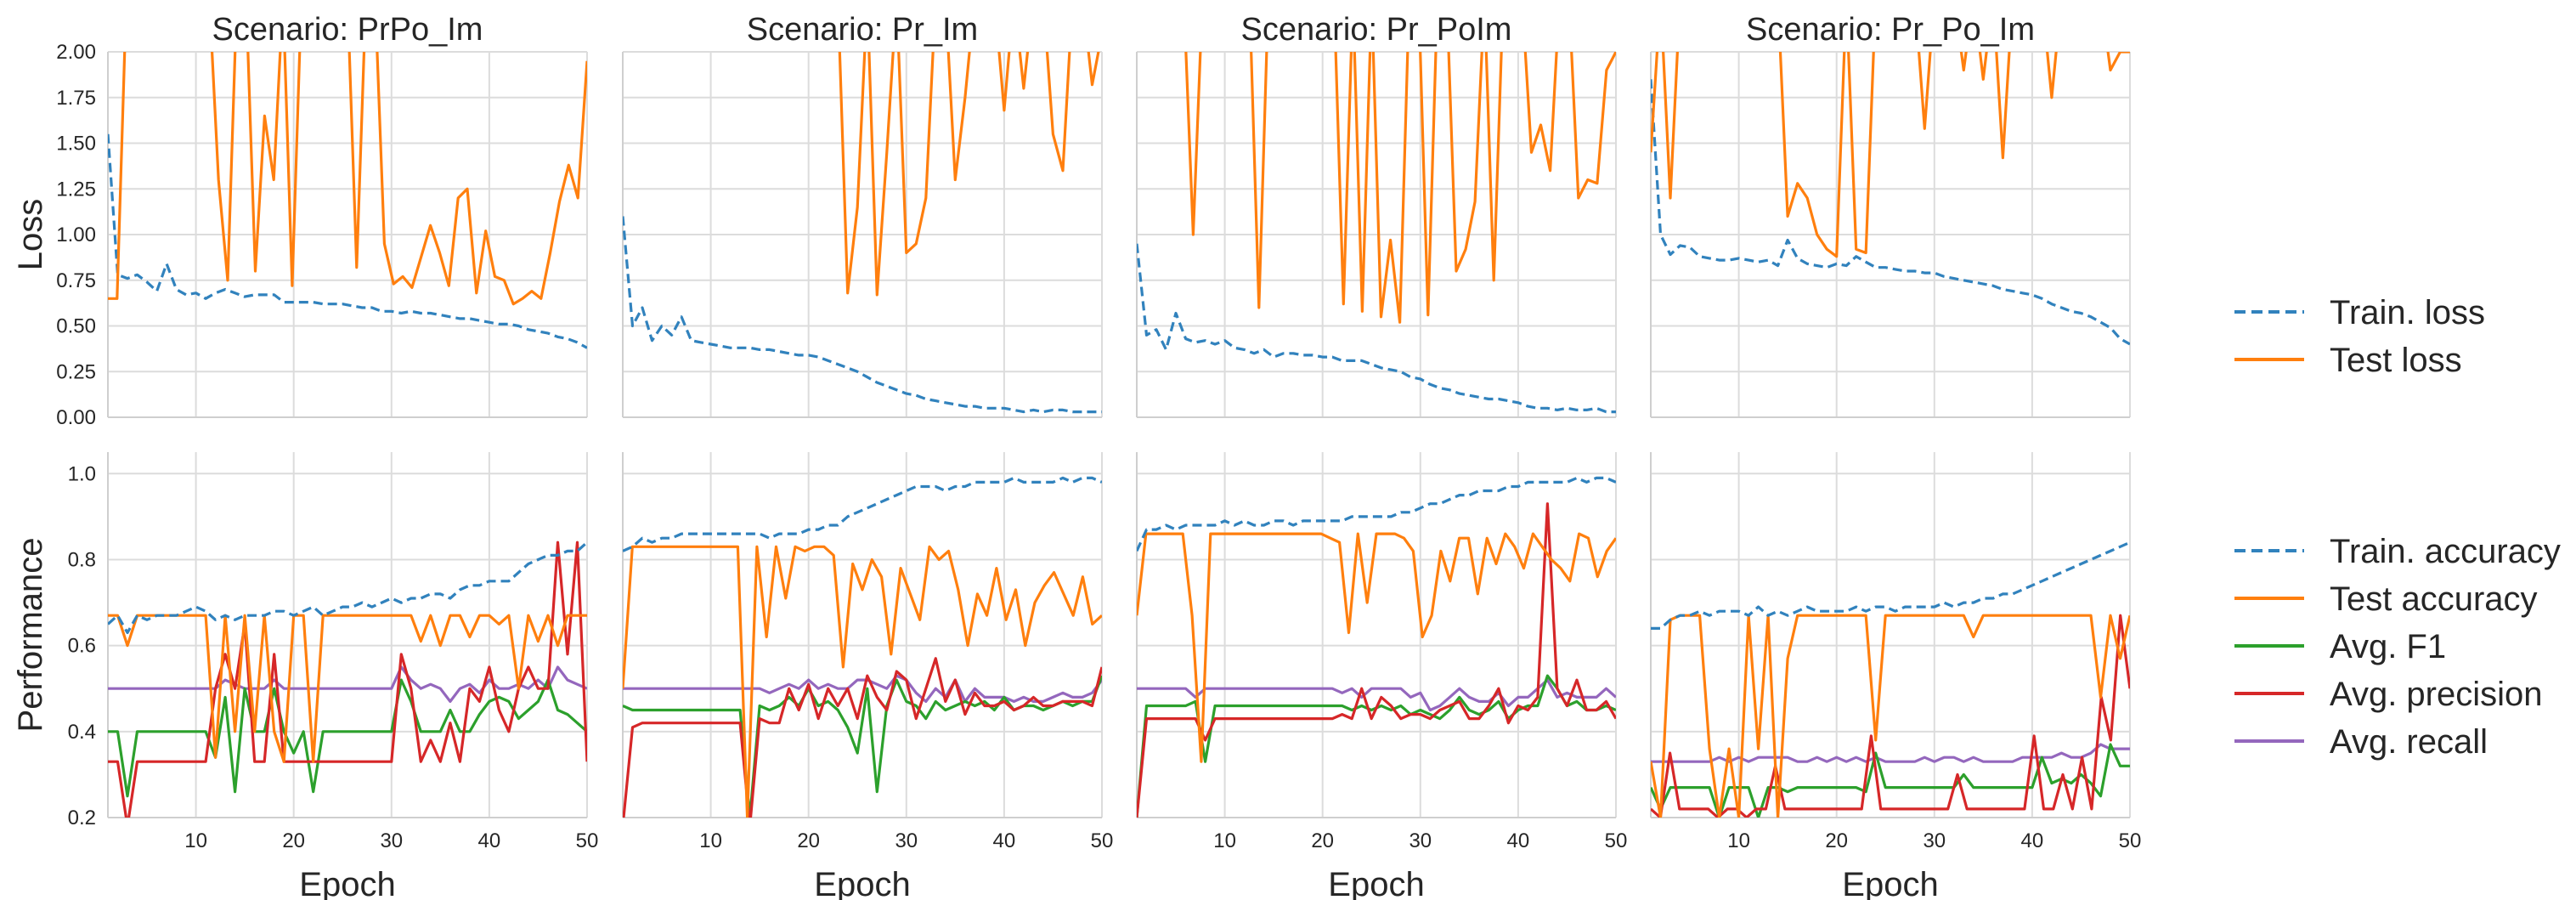 This screenshot has width=2576, height=900. I want to click on y-tick-label: 0.00, so click(76, 418).